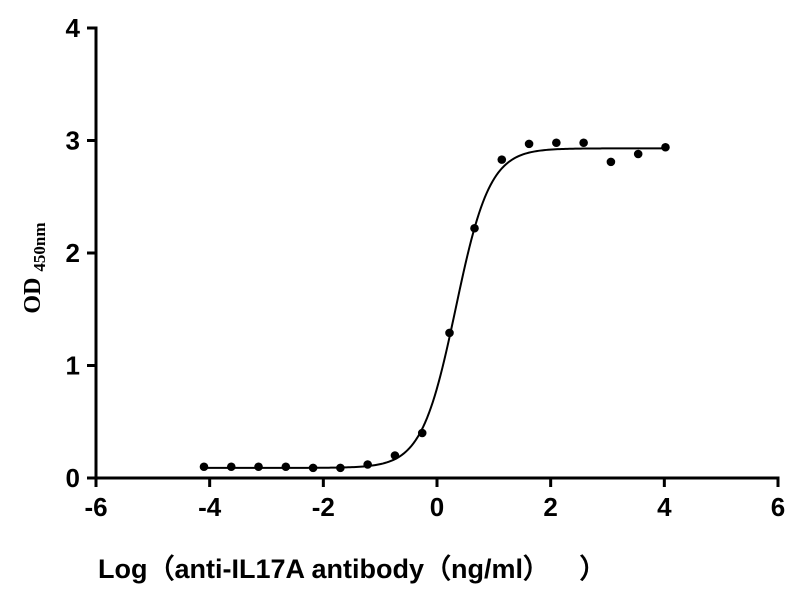 This screenshot has height=594, width=800. I want to click on x-tick-label: -4, so click(210, 507).